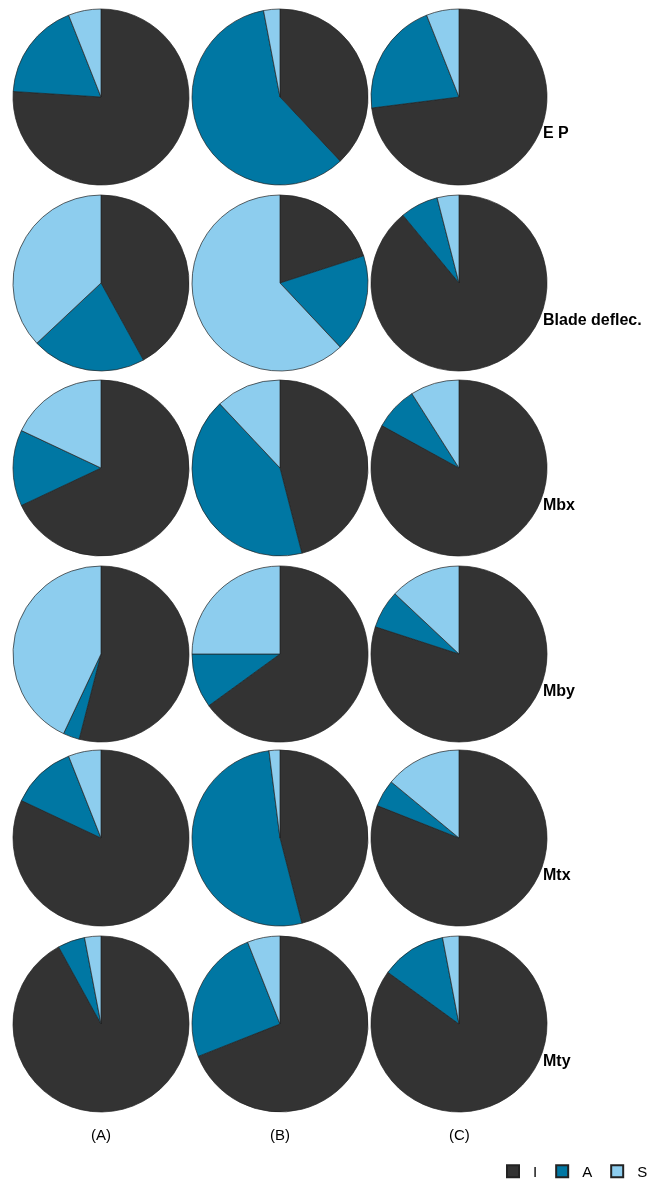 This screenshot has width=653, height=1188. What do you see at coordinates (431, 240) in the screenshot?
I see `pie-slice` at bounding box center [431, 240].